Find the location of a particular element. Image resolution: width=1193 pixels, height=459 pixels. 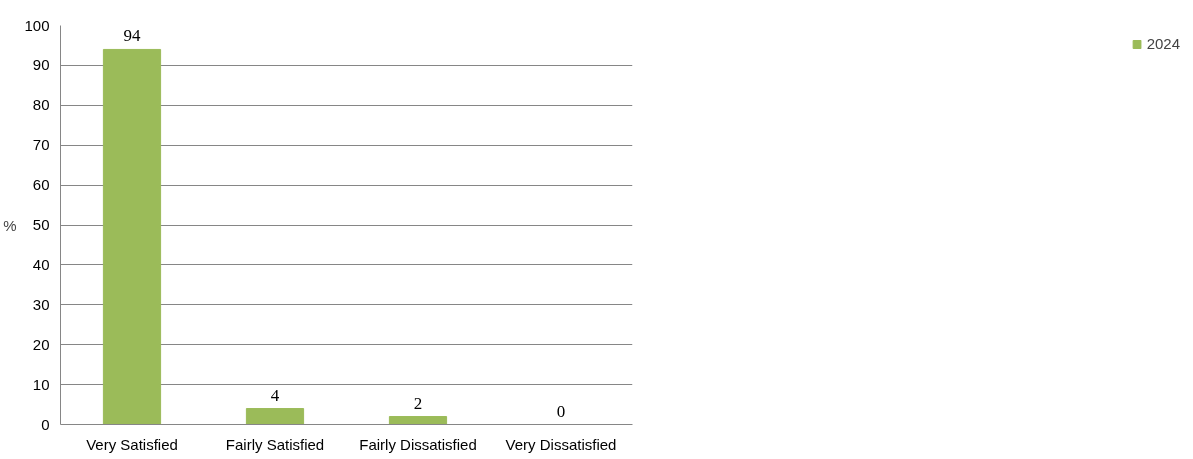

legend-label: 2024 is located at coordinates (1163, 43).